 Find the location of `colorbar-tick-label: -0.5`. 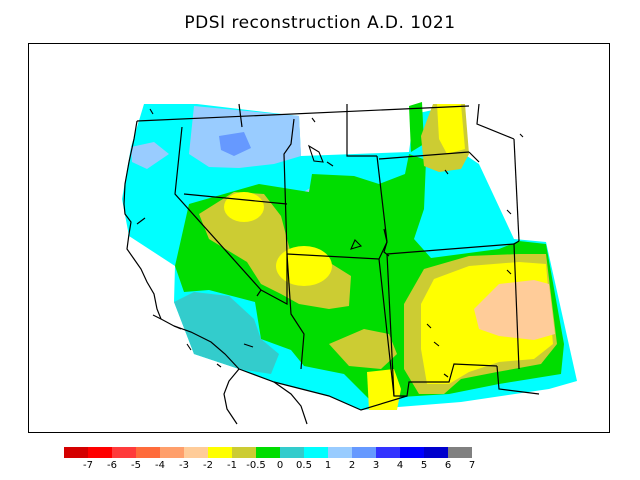

colorbar-tick-label: -0.5 is located at coordinates (256, 465).